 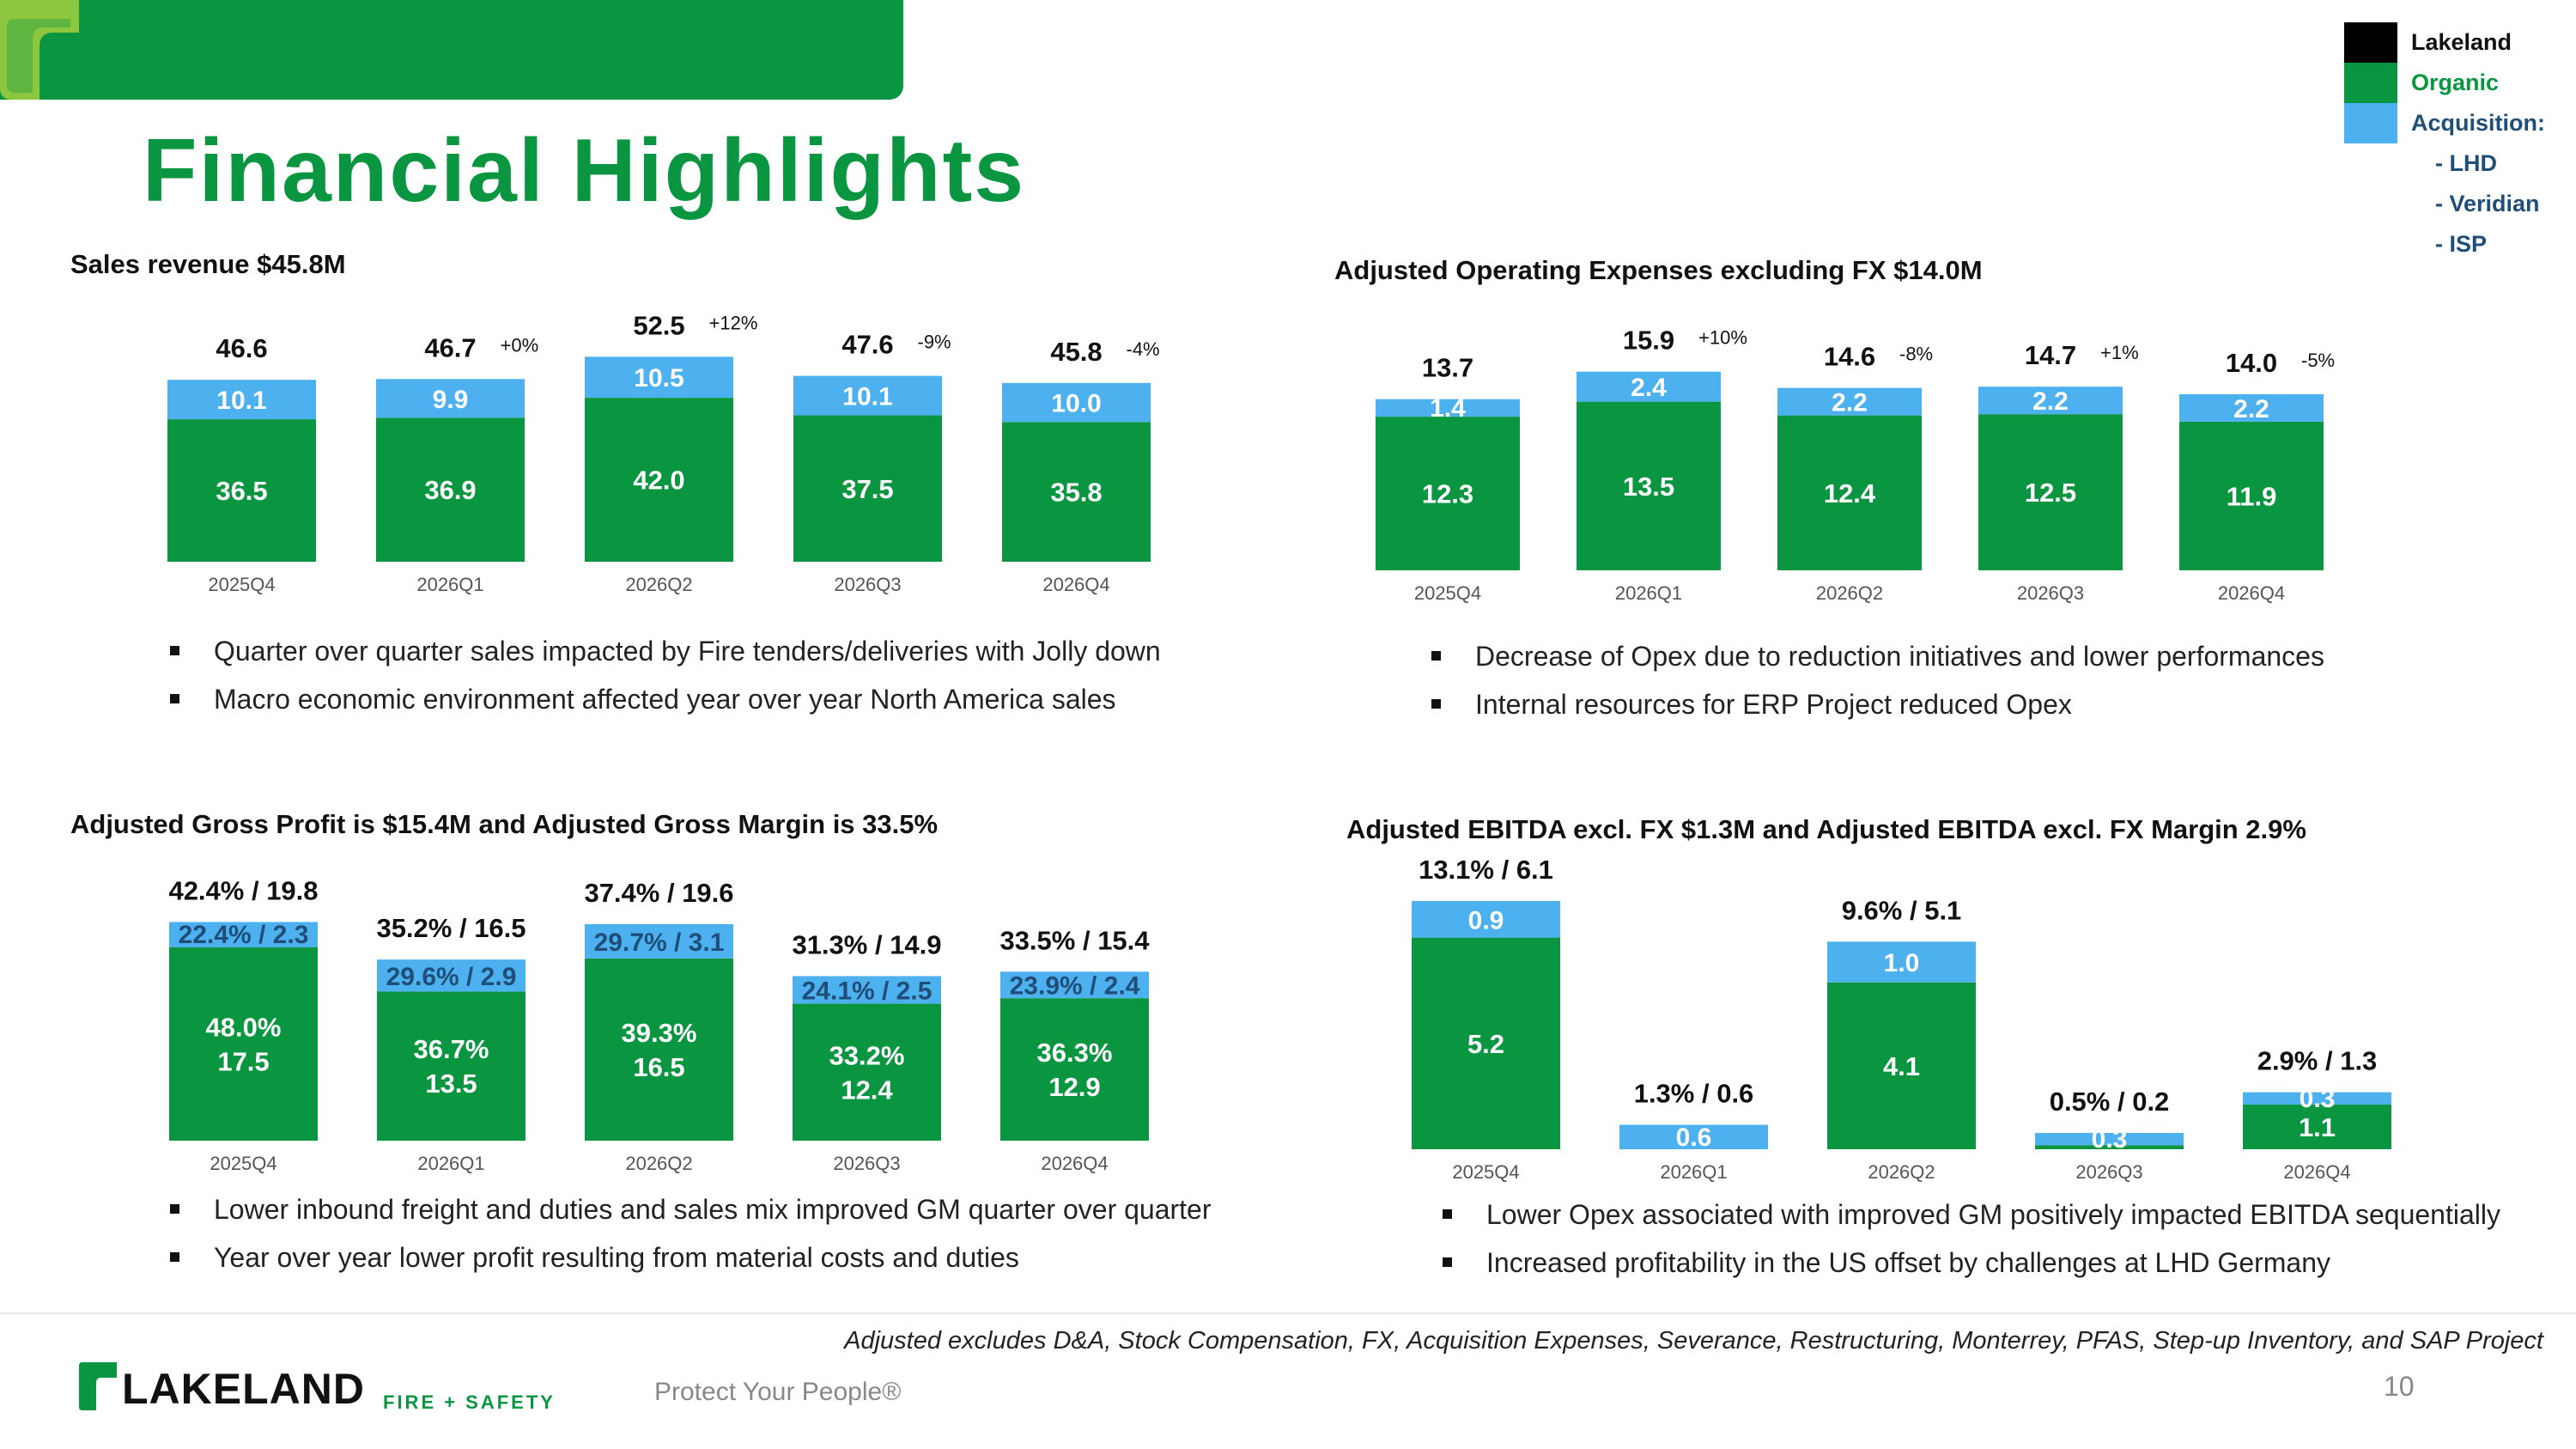 I want to click on opex-bar-acquisition, so click(x=2251, y=407).